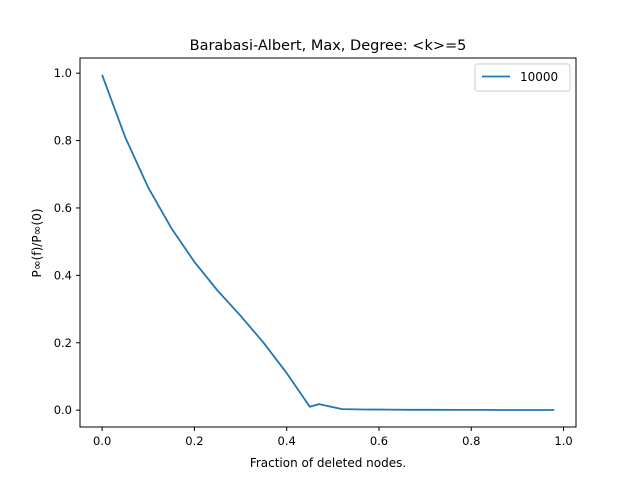 The width and height of the screenshot is (640, 484). What do you see at coordinates (63, 73) in the screenshot?
I see `y-tick-label: 1.0` at bounding box center [63, 73].